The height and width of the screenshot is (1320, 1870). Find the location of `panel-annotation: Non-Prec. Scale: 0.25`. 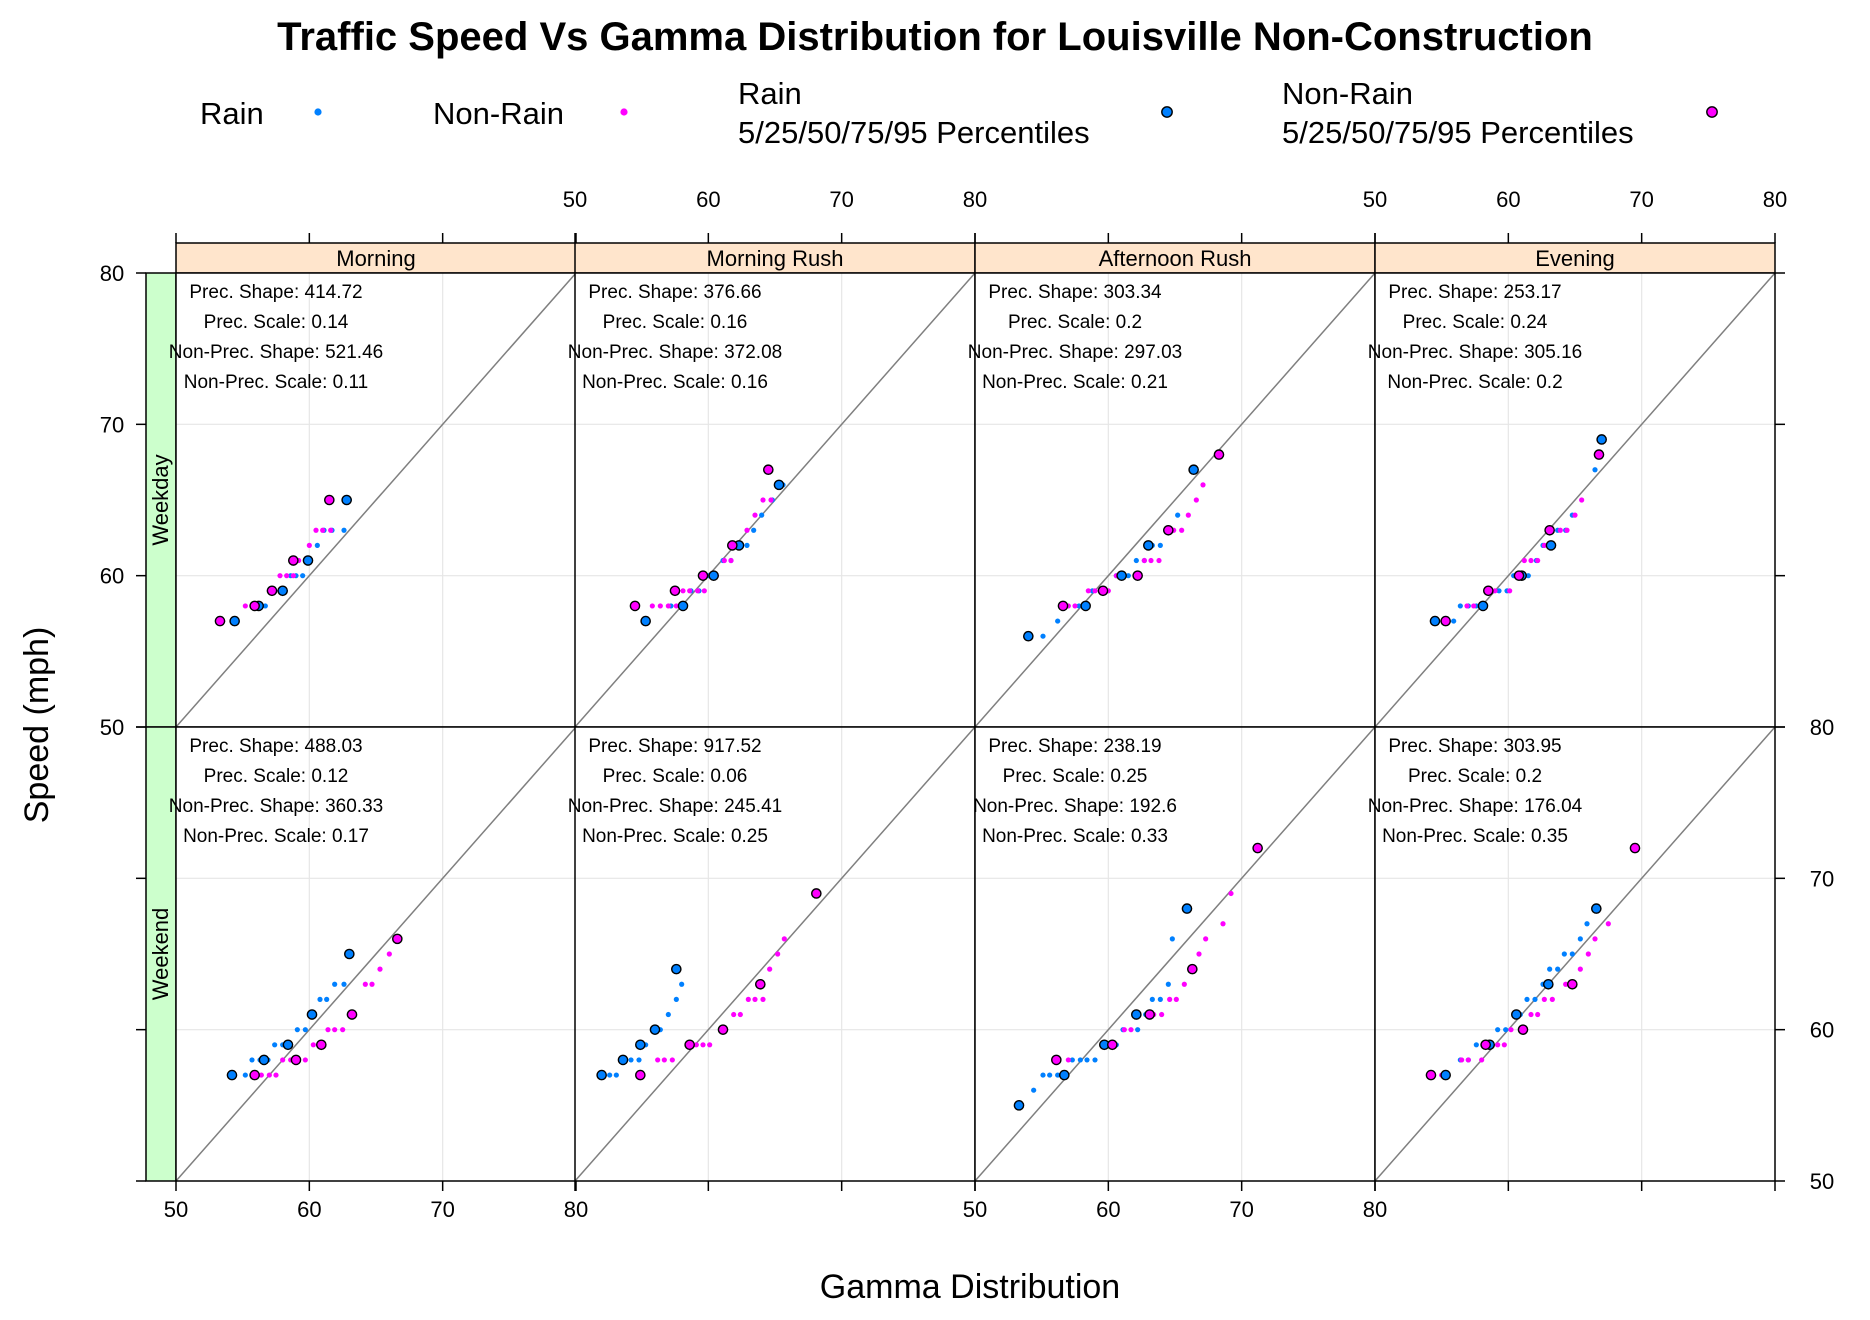

panel-annotation: Non-Prec. Scale: 0.25 is located at coordinates (675, 836).